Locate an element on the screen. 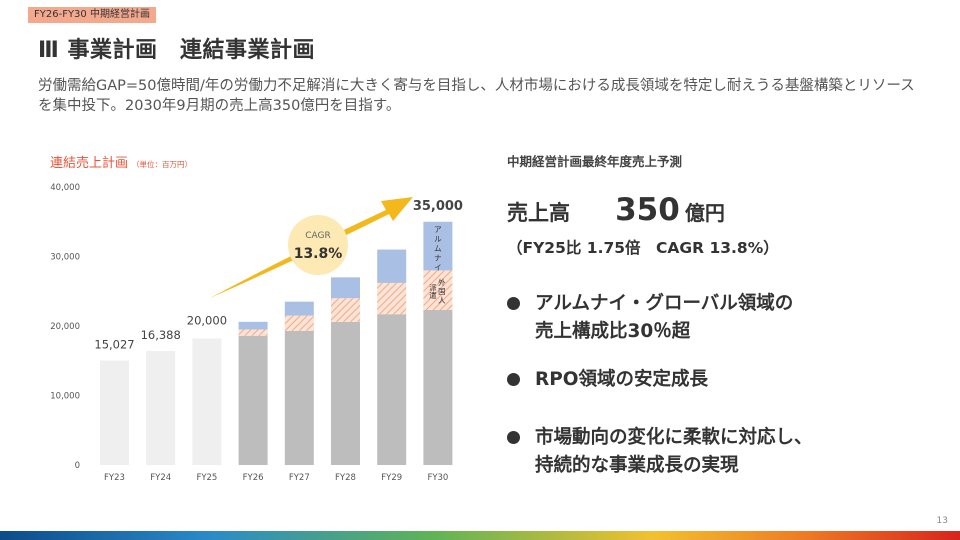 The height and width of the screenshot is (540, 960). cagr-bubble is located at coordinates (318, 245).